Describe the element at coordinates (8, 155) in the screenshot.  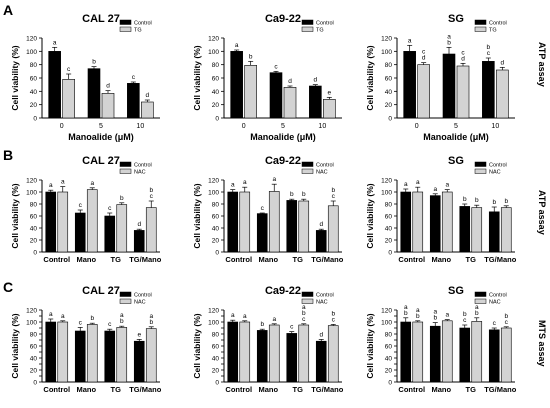
I see `panel-letter-b: B` at that location.